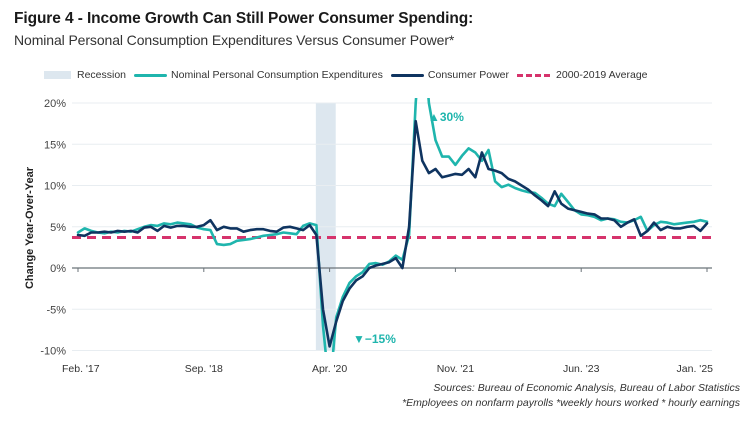 This screenshot has height=428, width=750. Describe the element at coordinates (55, 104) in the screenshot. I see `y-tick-label: 20%` at that location.